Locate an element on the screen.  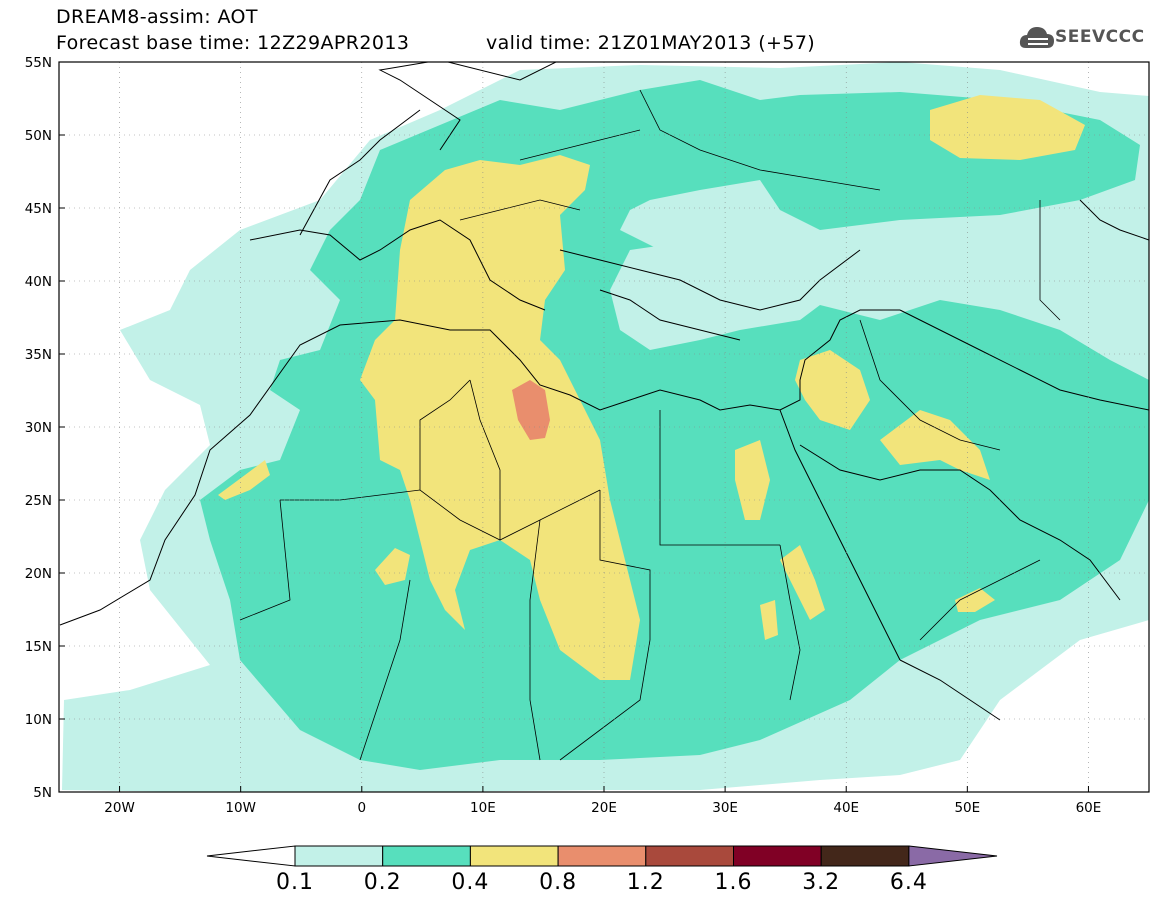
aot-region-0.4-west is located at coordinates (244, 480).